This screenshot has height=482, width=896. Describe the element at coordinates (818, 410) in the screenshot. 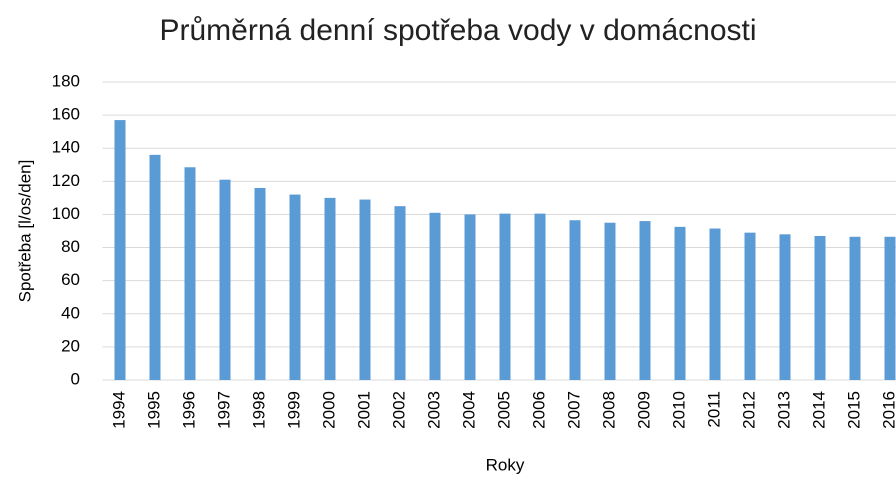

I see `x-tick-label: 2014` at that location.